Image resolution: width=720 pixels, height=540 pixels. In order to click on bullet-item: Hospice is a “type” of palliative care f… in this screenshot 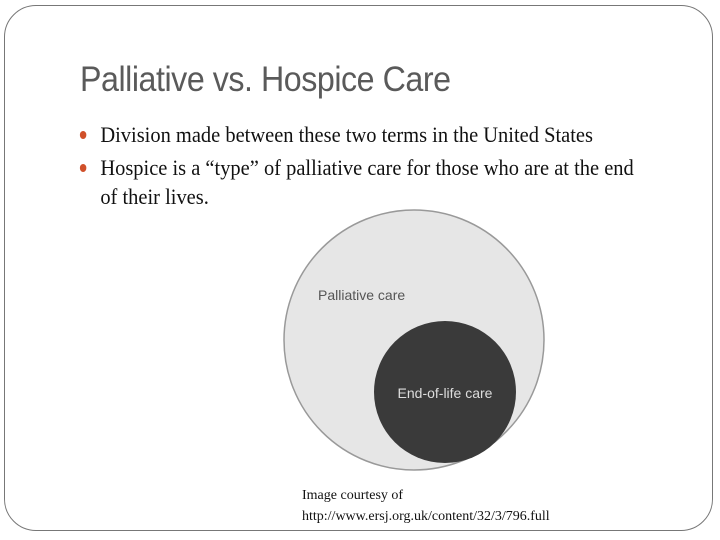, I will do `click(366, 182)`.